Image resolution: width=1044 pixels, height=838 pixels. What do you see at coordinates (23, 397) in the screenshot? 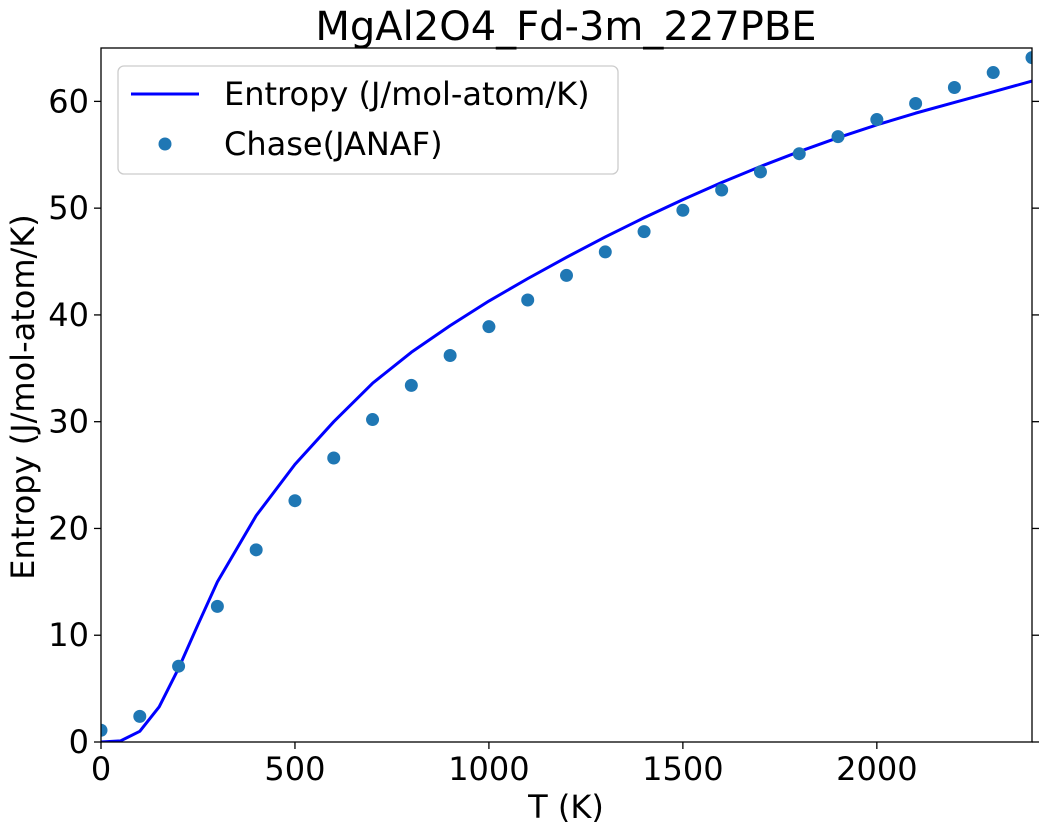
I see `y-axis-label: Entropy (J/mol-atom/K)` at bounding box center [23, 397].